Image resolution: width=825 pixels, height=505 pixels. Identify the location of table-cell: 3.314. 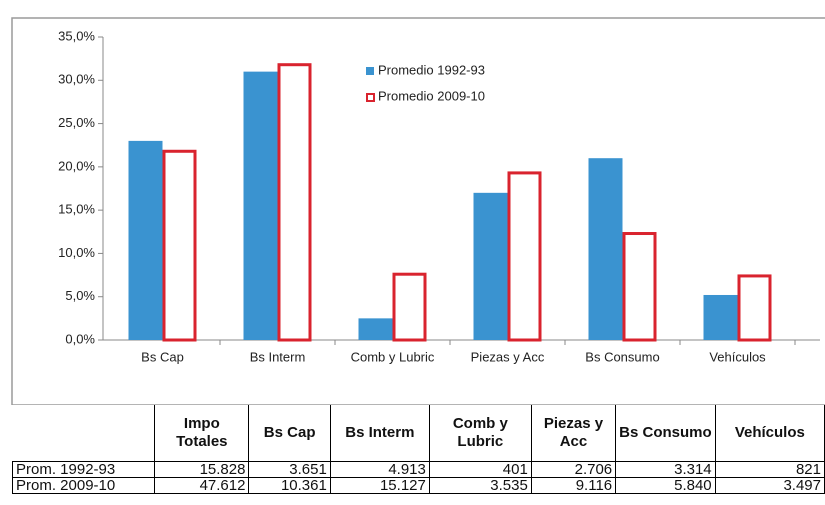
(665, 469).